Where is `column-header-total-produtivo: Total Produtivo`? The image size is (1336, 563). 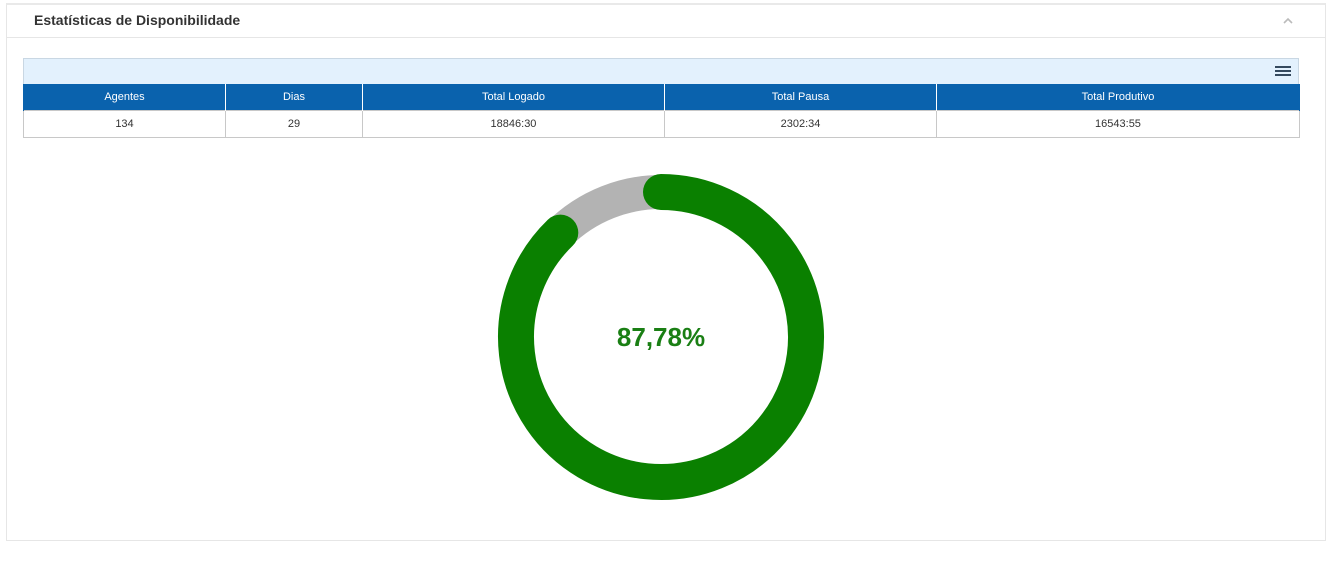 column-header-total-produtivo: Total Produtivo is located at coordinates (1118, 97).